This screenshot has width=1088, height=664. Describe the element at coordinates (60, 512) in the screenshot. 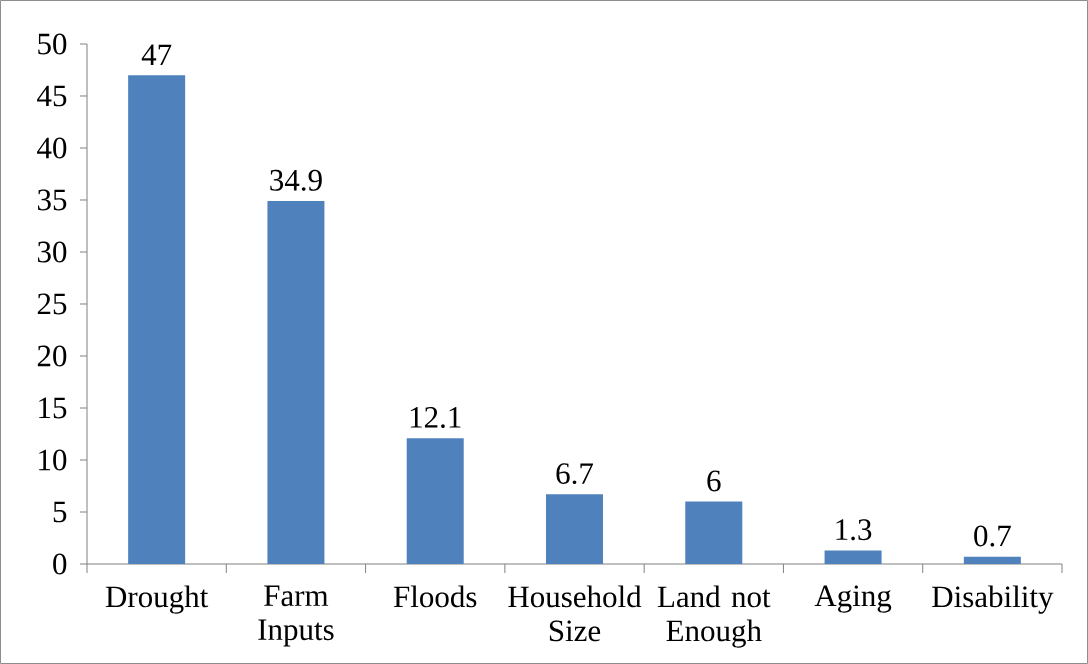

I see `y-tick-label: 5` at that location.